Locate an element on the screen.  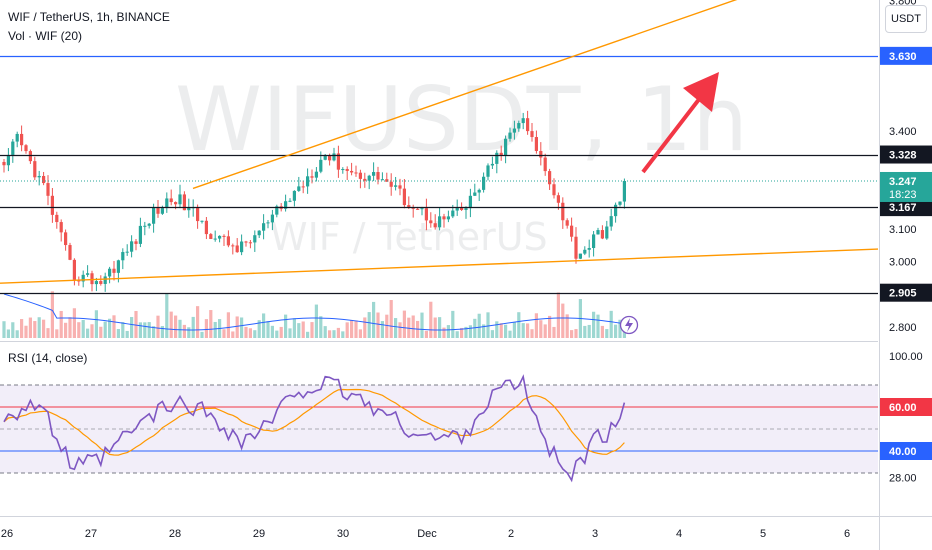
arrow-annotation is located at coordinates (680, 123).